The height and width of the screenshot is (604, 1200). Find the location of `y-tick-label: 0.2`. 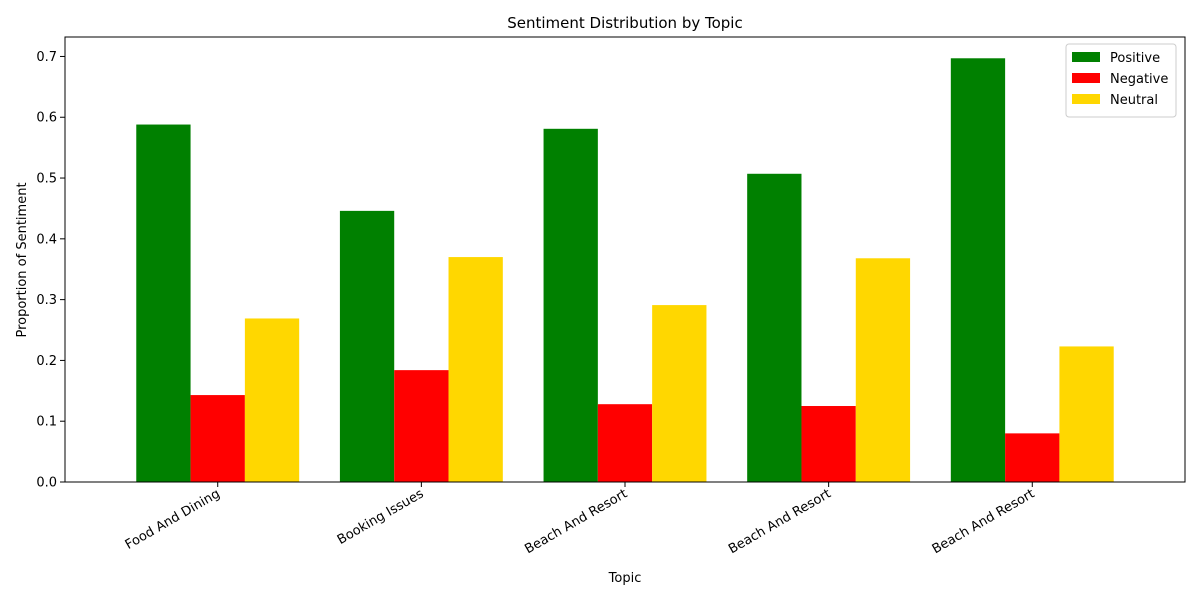

y-tick-label: 0.2 is located at coordinates (46, 361).